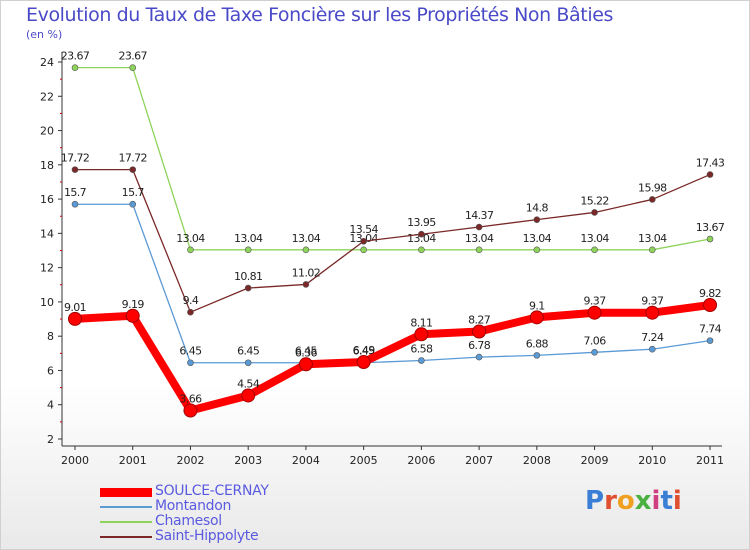  I want to click on data-label: 8.11, so click(421, 322).